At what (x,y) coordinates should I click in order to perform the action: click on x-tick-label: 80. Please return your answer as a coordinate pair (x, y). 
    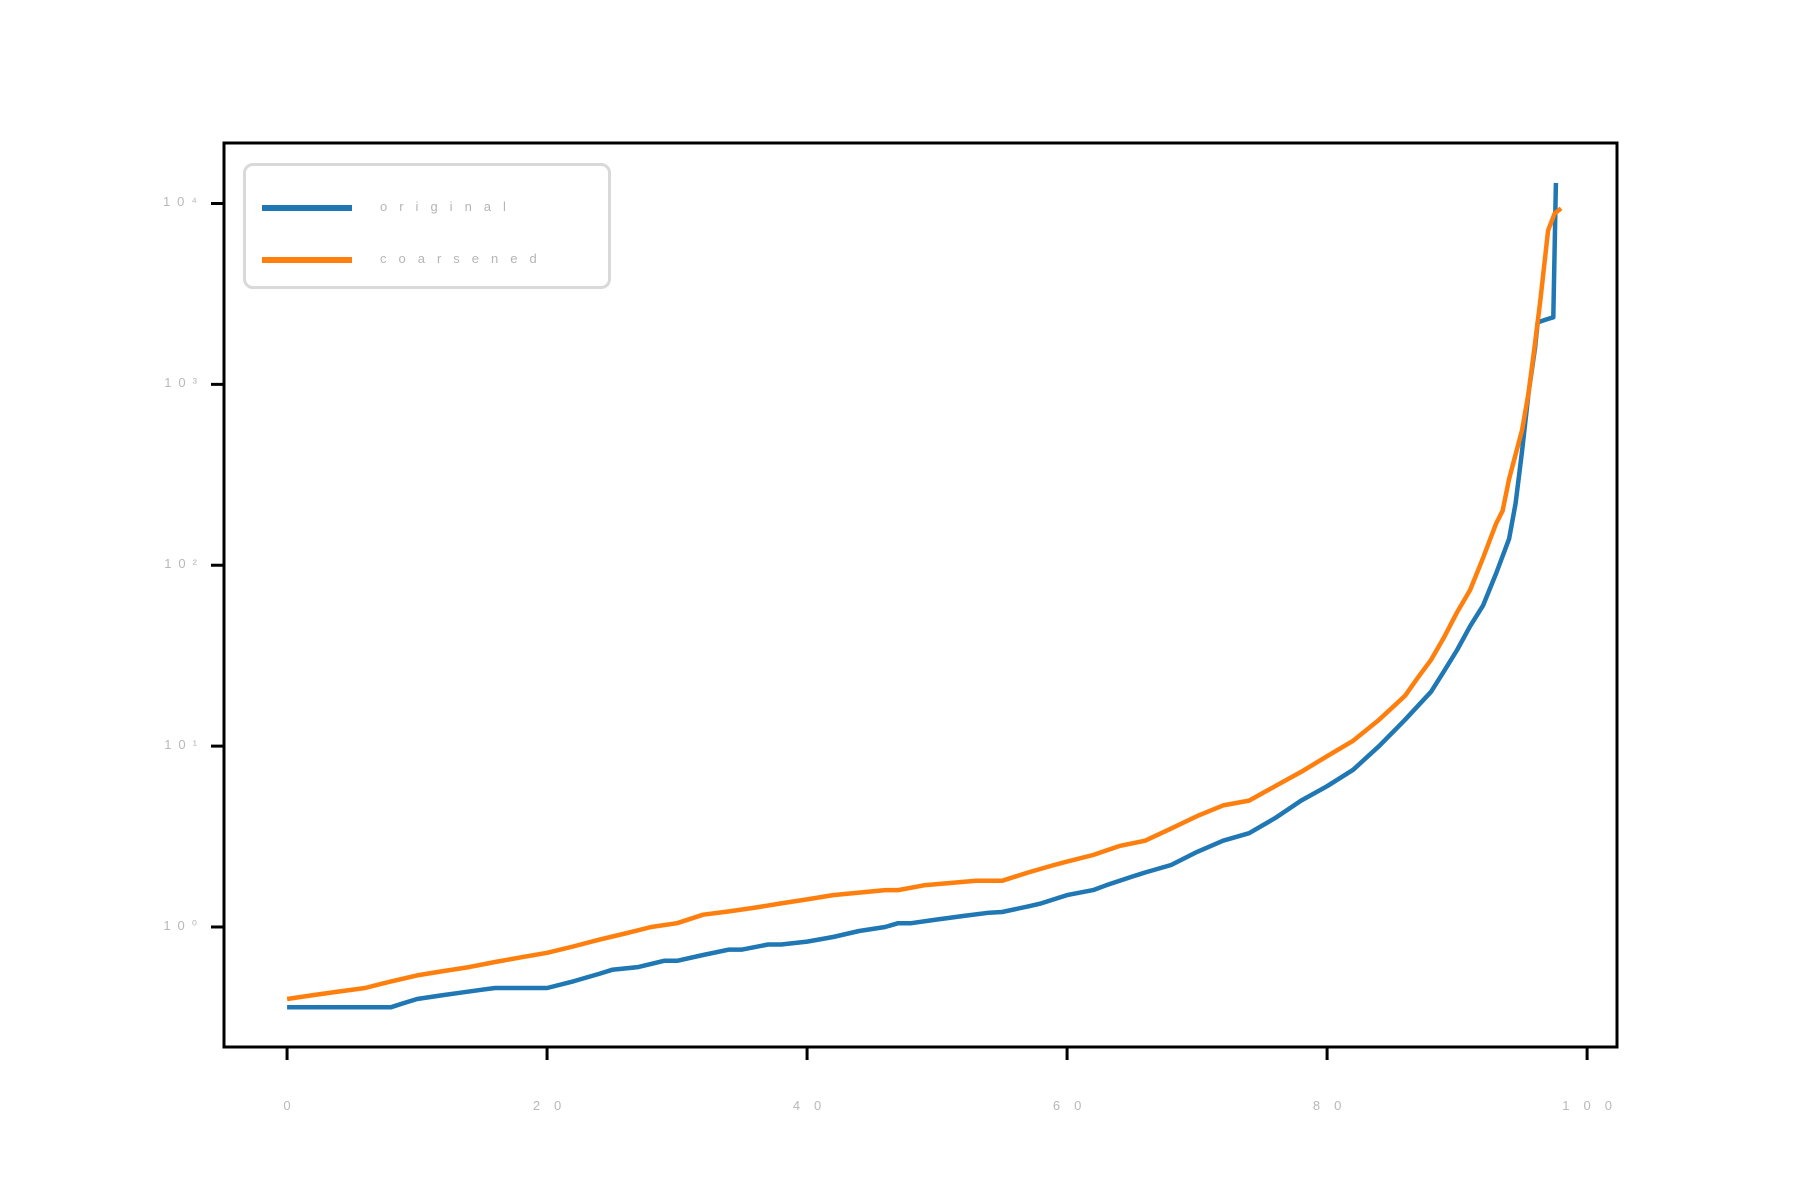
    Looking at the image, I should click on (1334, 1105).